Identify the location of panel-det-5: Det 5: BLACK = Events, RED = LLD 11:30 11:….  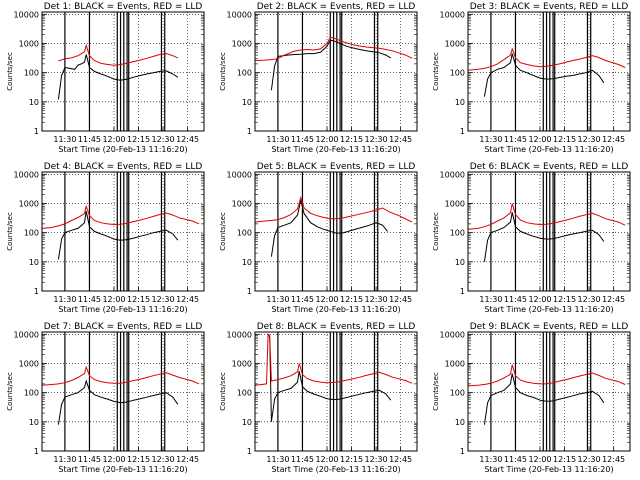
(318, 238).